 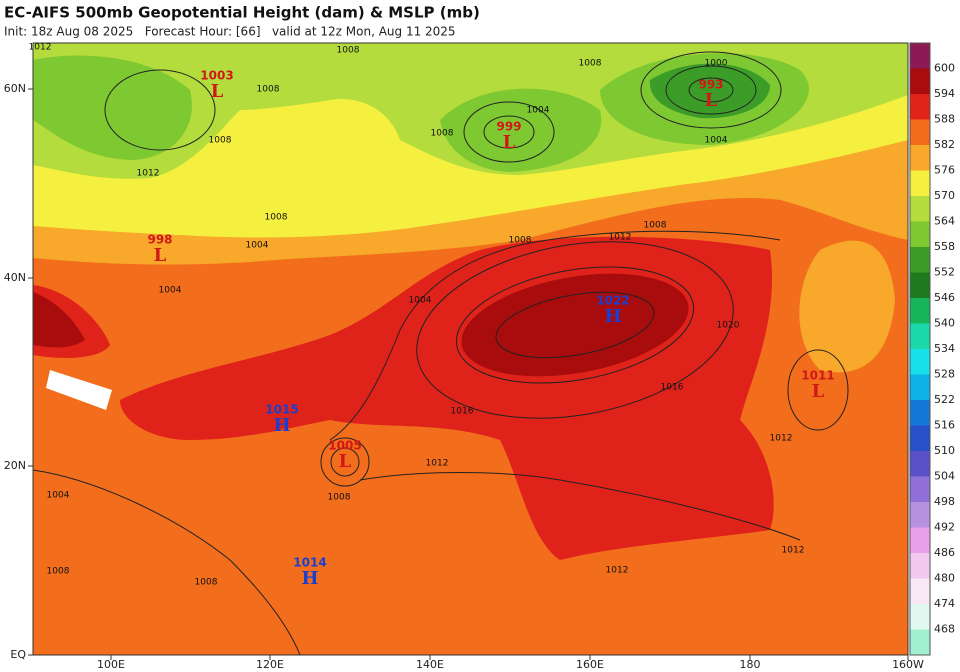 I want to click on colorbar-label: 504, so click(x=944, y=476).